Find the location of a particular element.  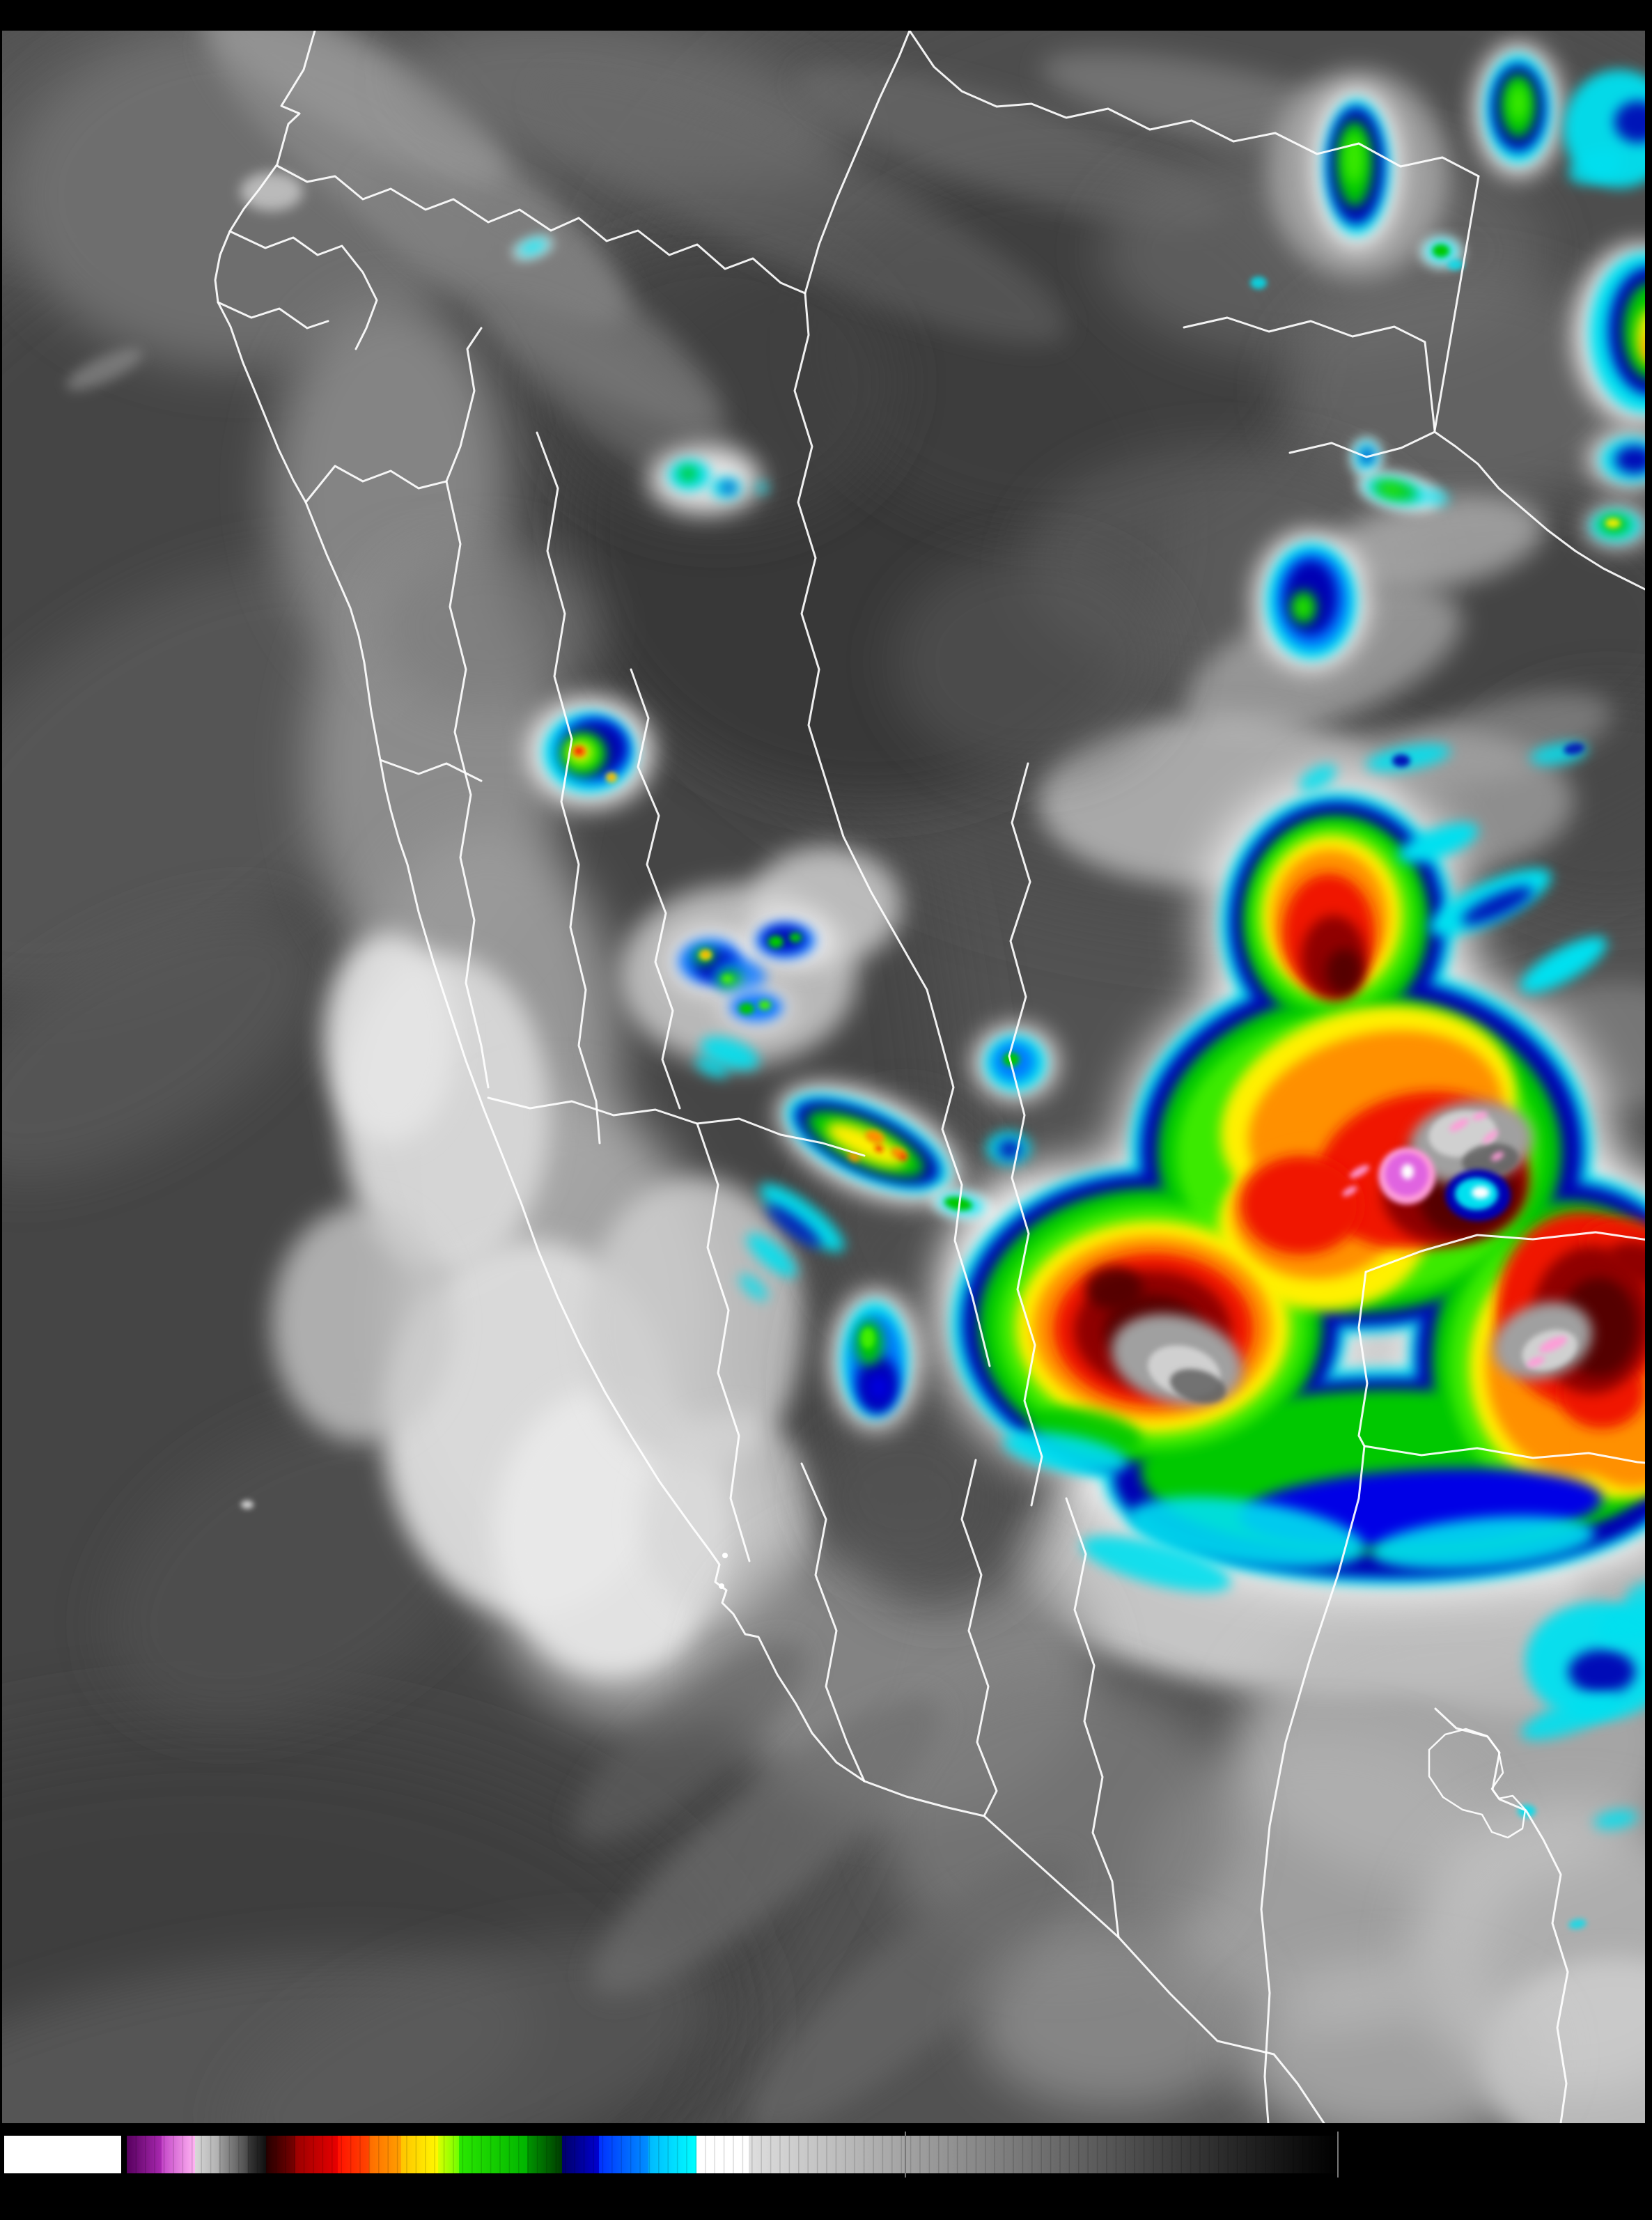

storm-cell-corner-cyan-patch is located at coordinates (1605, 129).